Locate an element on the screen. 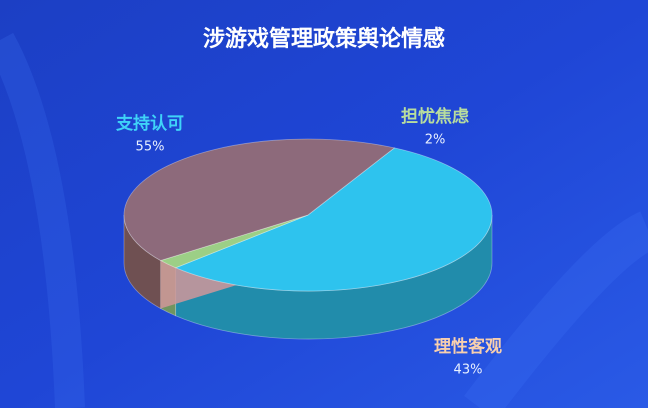 The height and width of the screenshot is (408, 648). category-label: 支持认可 is located at coordinates (150, 123).